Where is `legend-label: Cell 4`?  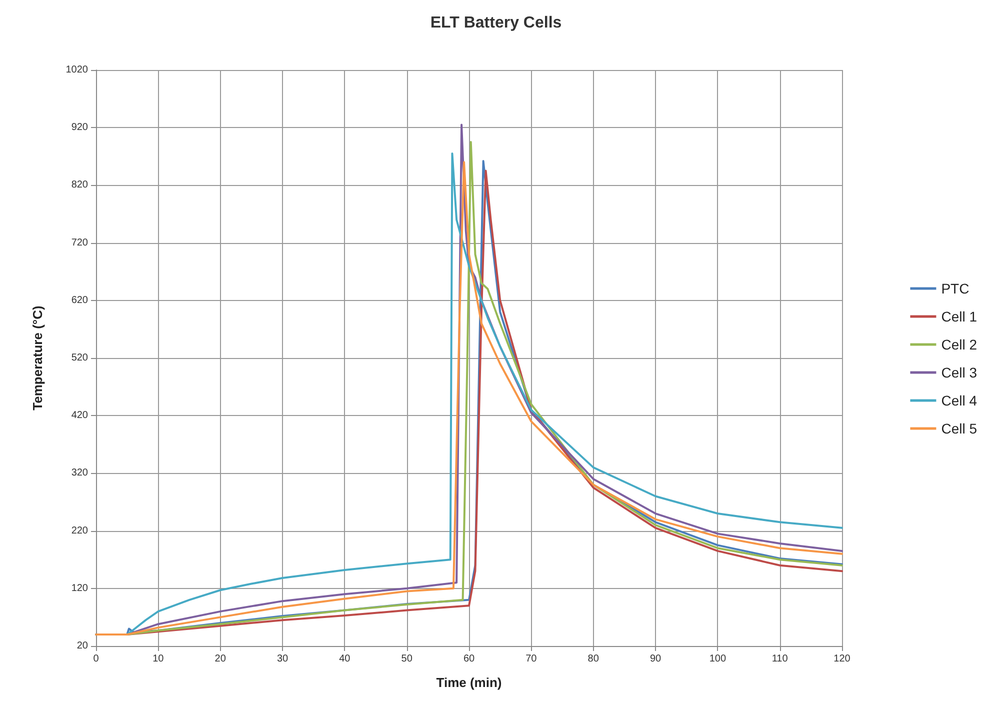
legend-label: Cell 4 is located at coordinates (959, 400).